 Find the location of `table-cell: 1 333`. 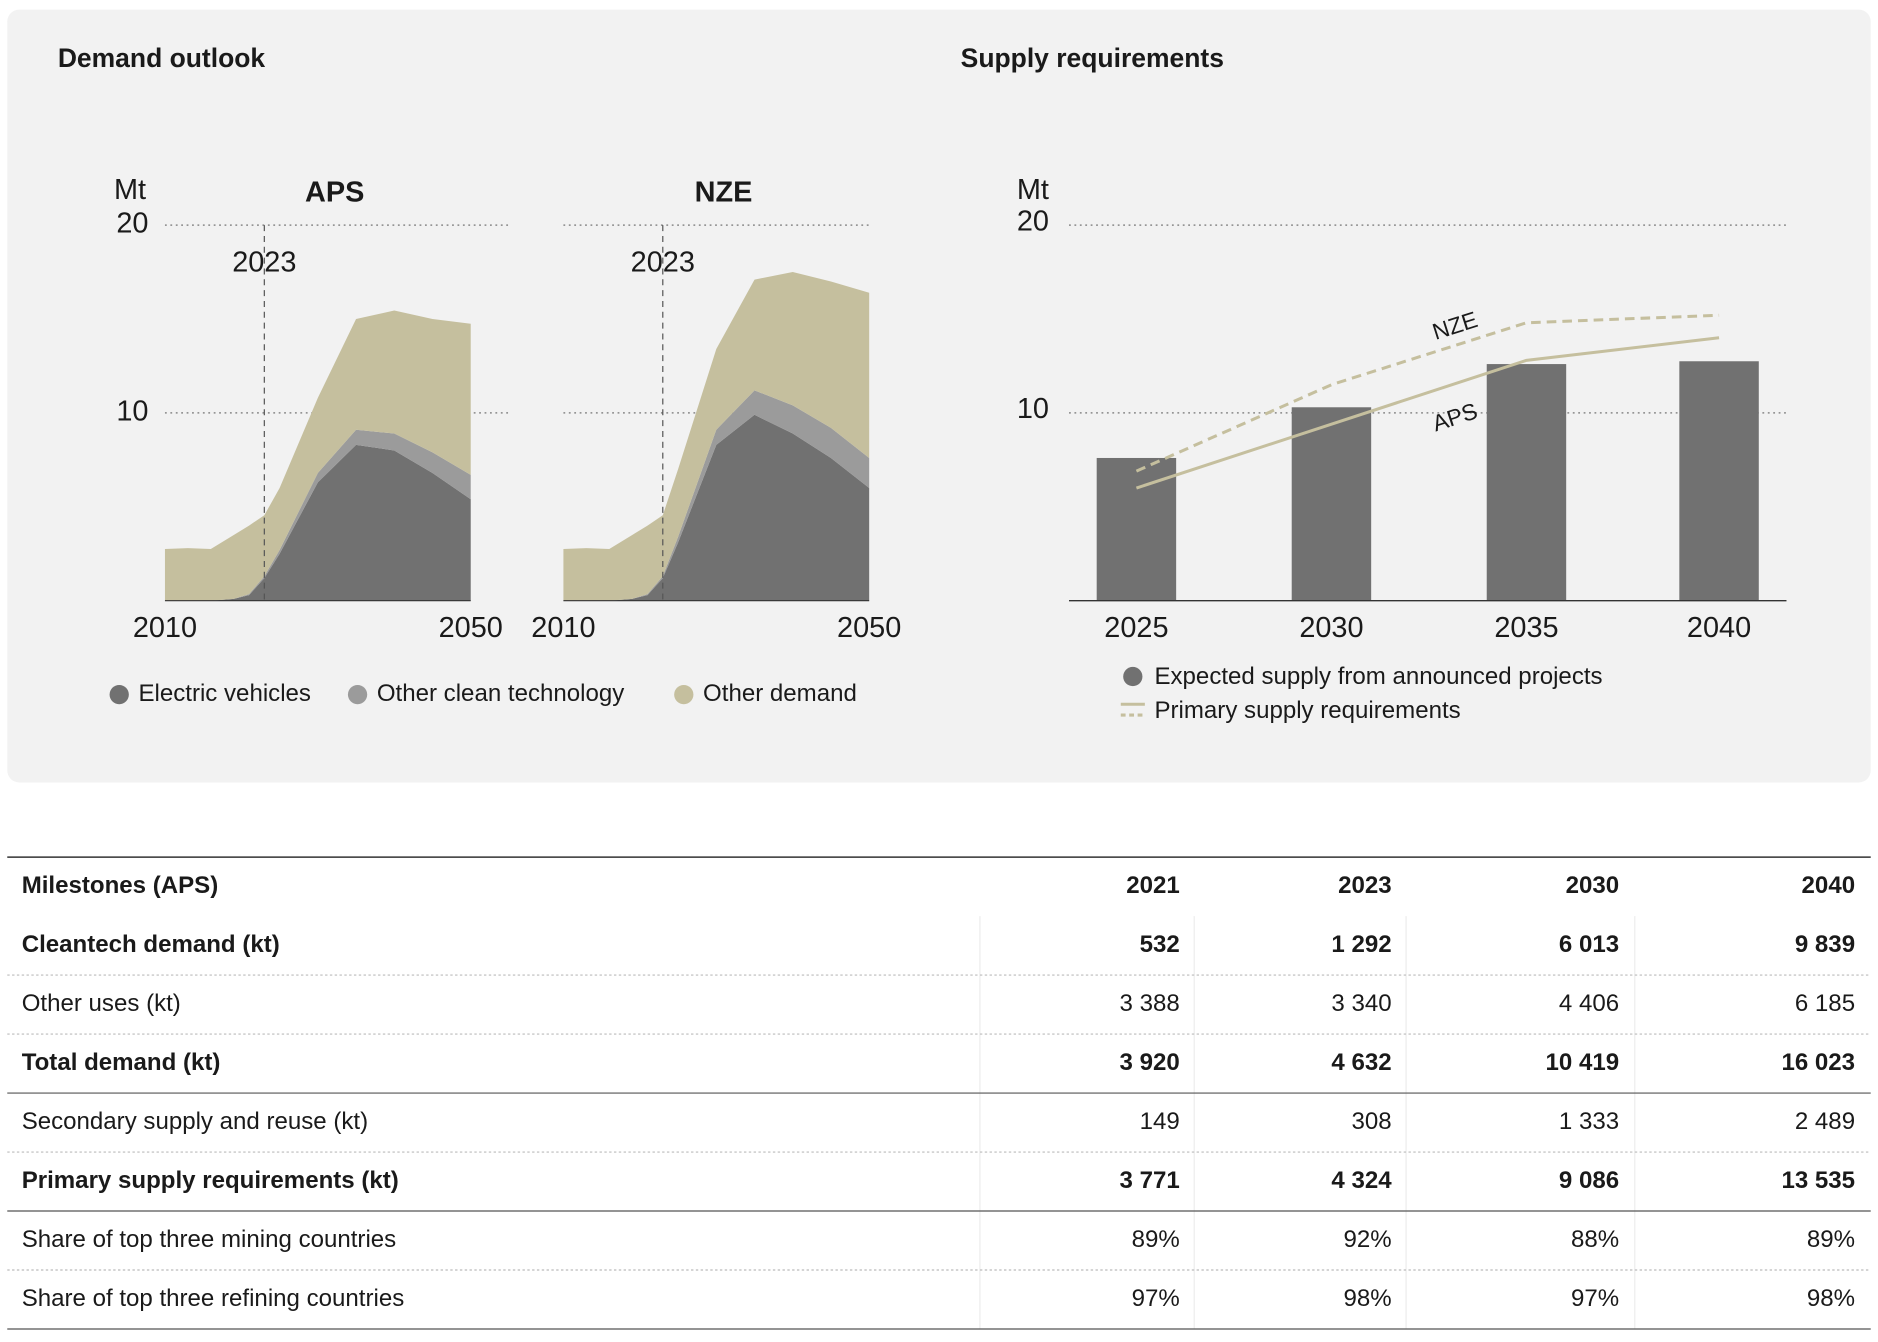

table-cell: 1 333 is located at coordinates (1589, 1121).